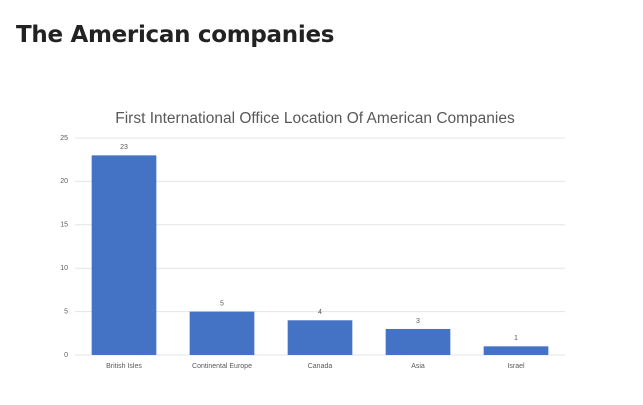 The image size is (643, 405). Describe the element at coordinates (516, 338) in the screenshot. I see `data-label: 1` at that location.